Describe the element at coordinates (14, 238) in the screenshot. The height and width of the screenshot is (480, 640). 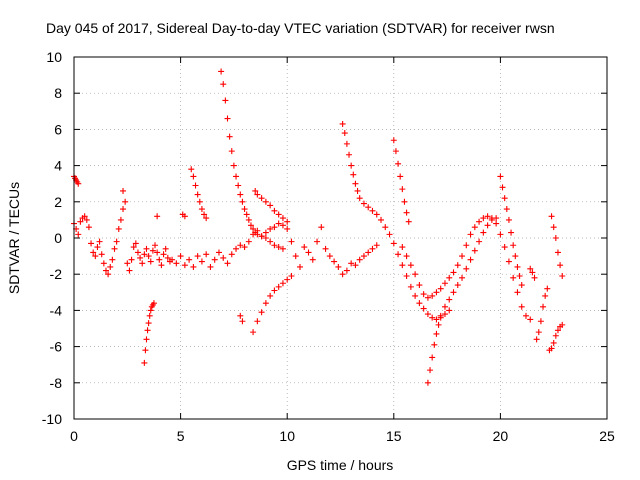
I see `y-axis-label: SDTVAR / TECUs` at that location.